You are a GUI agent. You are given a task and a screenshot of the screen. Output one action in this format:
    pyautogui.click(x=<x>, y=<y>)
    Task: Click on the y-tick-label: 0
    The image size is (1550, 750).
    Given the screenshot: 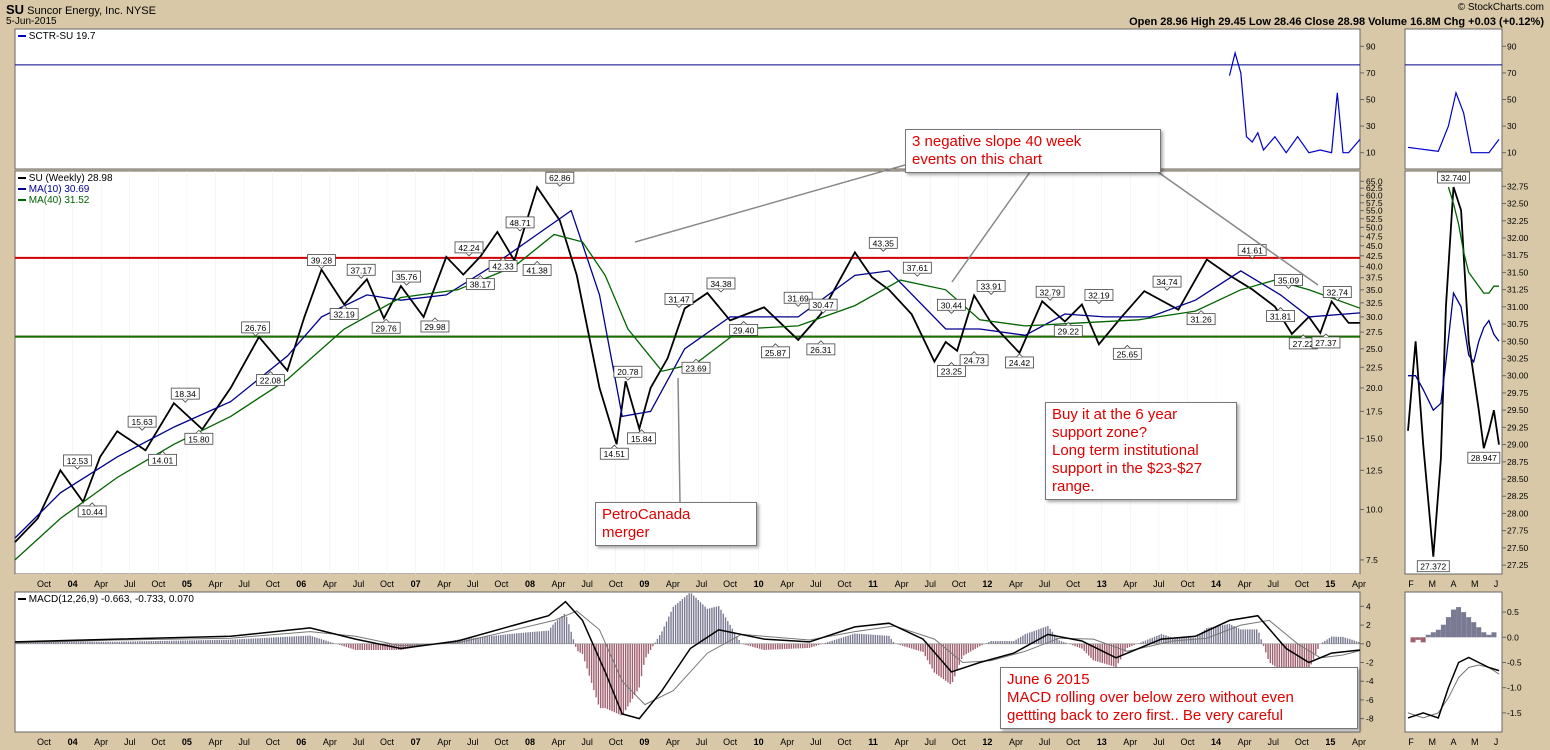 What is the action you would take?
    pyautogui.click(x=1368, y=644)
    